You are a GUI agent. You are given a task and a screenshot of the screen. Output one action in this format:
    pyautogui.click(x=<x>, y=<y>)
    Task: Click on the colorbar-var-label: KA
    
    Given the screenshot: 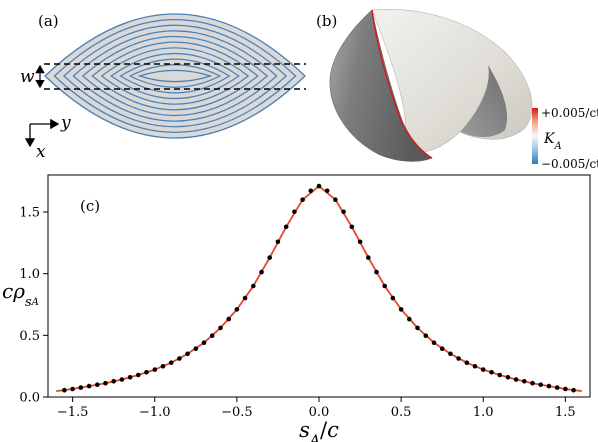 What is the action you would take?
    pyautogui.click(x=552, y=141)
    